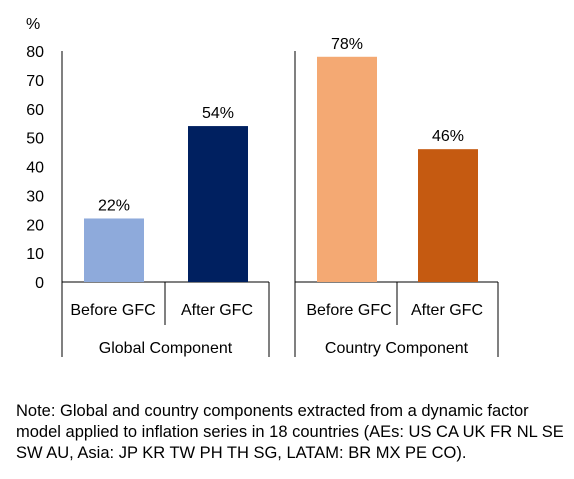 This screenshot has width=574, height=479. I want to click on y-tick-label: 80, so click(35, 52).